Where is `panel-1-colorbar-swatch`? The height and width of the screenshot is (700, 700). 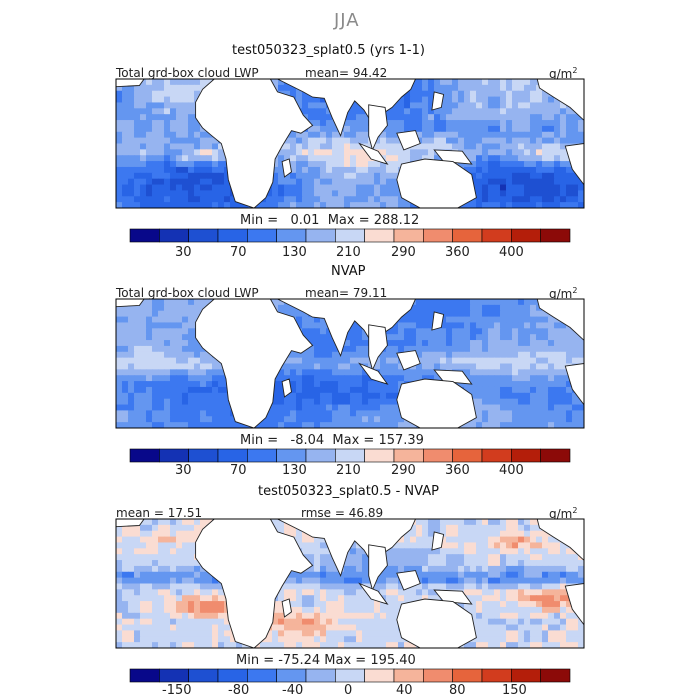 panel-1-colorbar-swatch is located at coordinates (291, 235).